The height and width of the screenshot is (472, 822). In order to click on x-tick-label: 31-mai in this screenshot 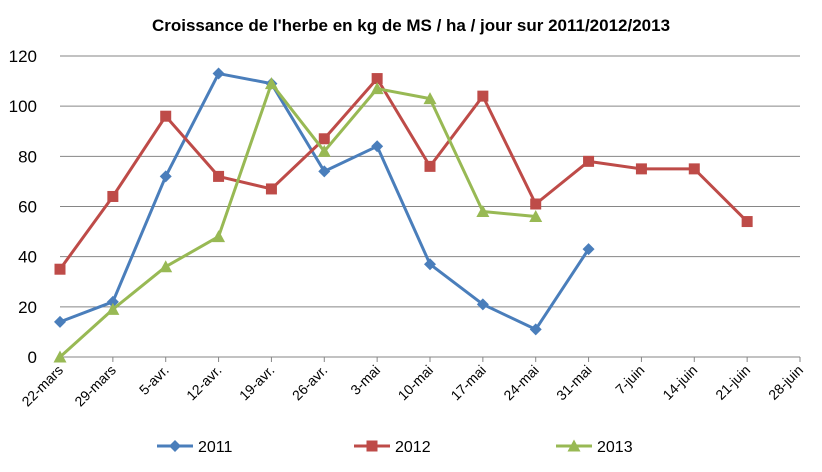, I will do `click(574, 383)`.